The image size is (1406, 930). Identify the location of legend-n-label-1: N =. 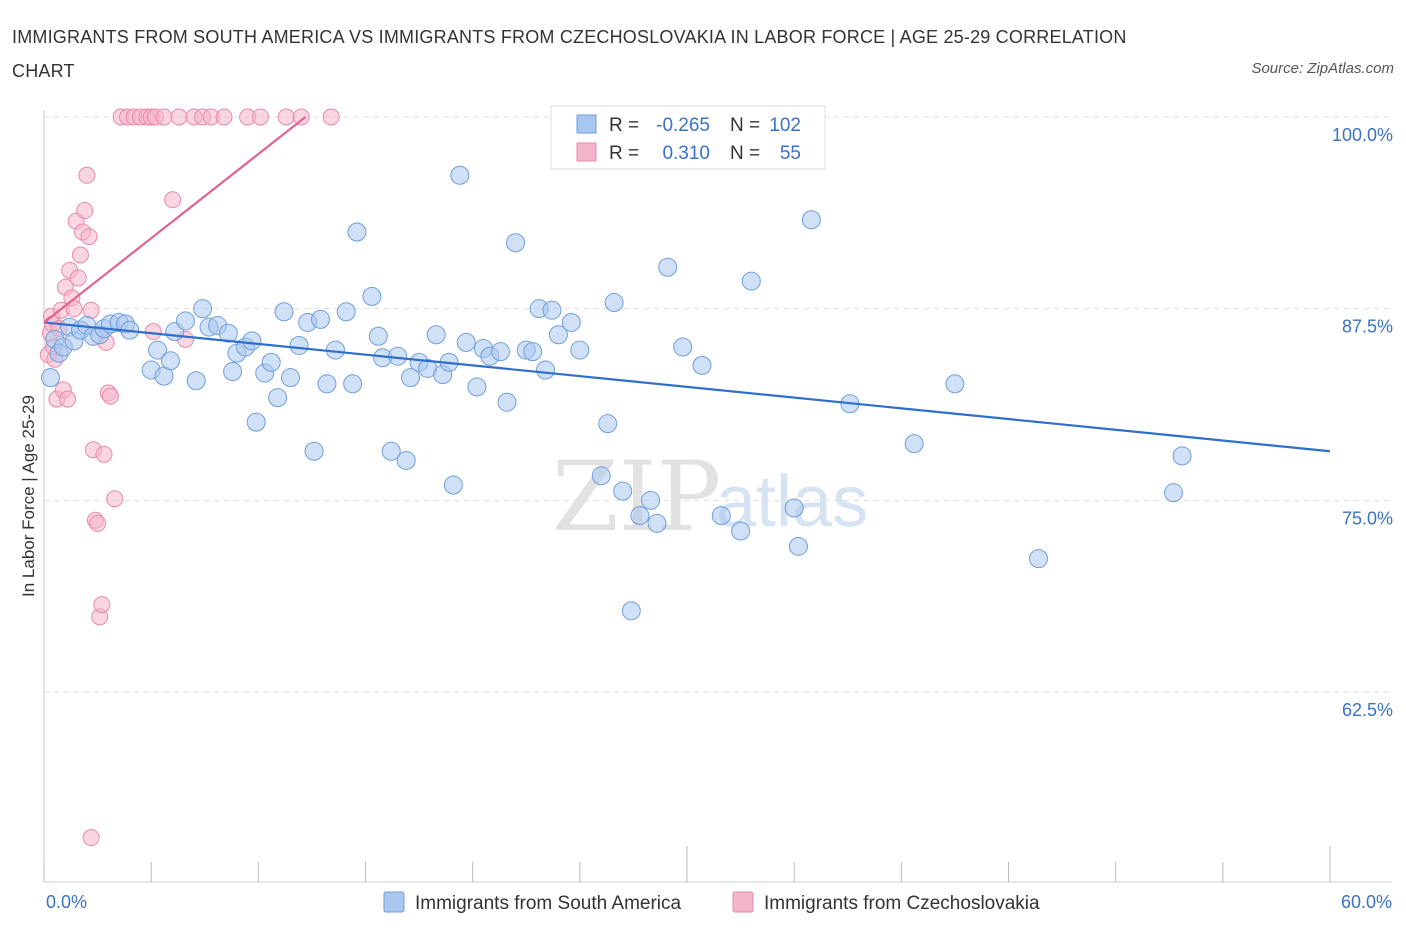
(745, 125).